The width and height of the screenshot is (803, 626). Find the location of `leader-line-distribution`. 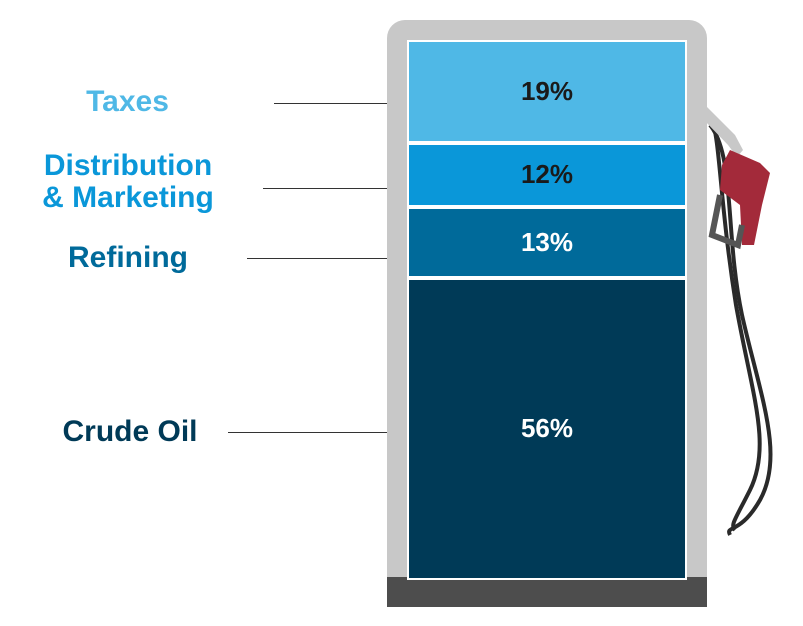

leader-line-distribution is located at coordinates (325, 188).